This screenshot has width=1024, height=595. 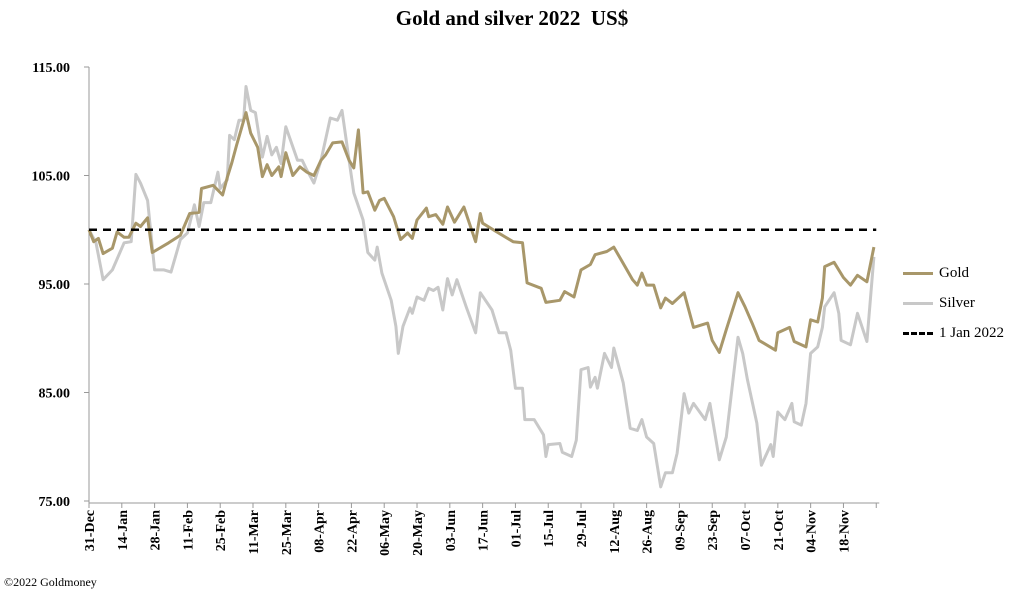 I want to click on x-tick-label: 28-Jan, so click(x=156, y=530).